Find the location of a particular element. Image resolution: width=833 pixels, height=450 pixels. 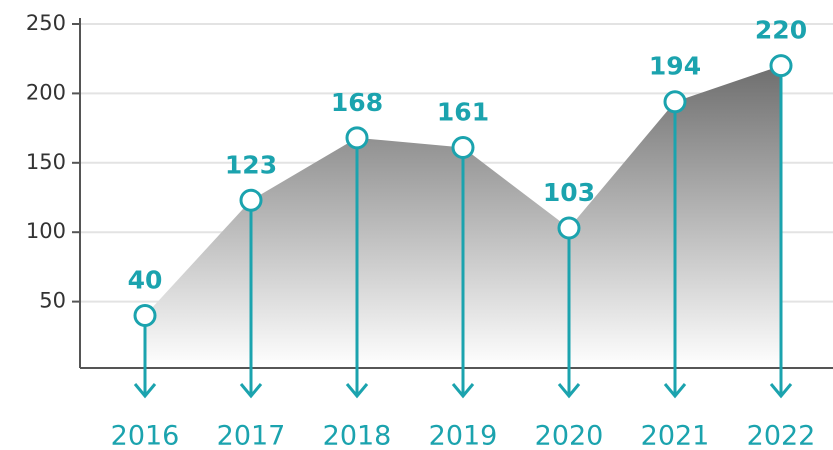

value-label: 123 is located at coordinates (251, 164).